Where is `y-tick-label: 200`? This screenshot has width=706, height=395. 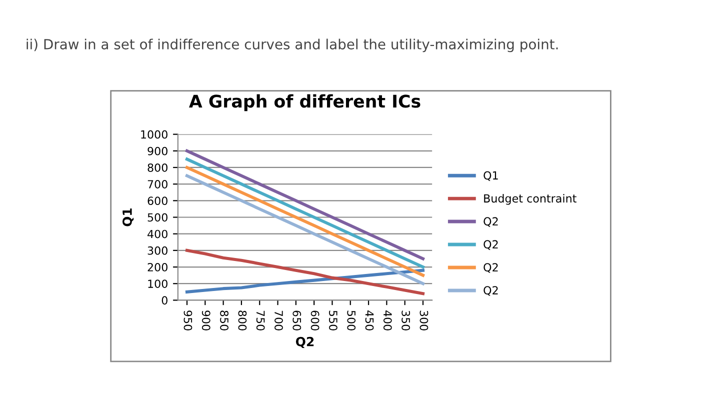
y-tick-label: 200 is located at coordinates (158, 267).